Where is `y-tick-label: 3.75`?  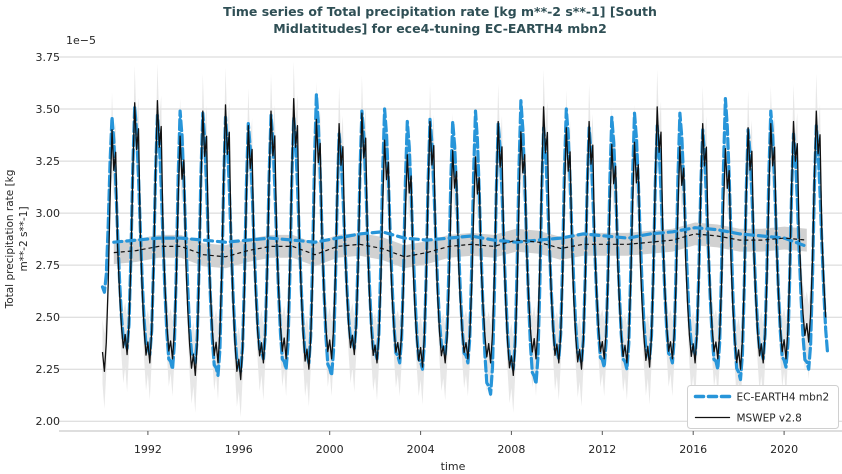
y-tick-label: 3.75 is located at coordinates (48, 57).